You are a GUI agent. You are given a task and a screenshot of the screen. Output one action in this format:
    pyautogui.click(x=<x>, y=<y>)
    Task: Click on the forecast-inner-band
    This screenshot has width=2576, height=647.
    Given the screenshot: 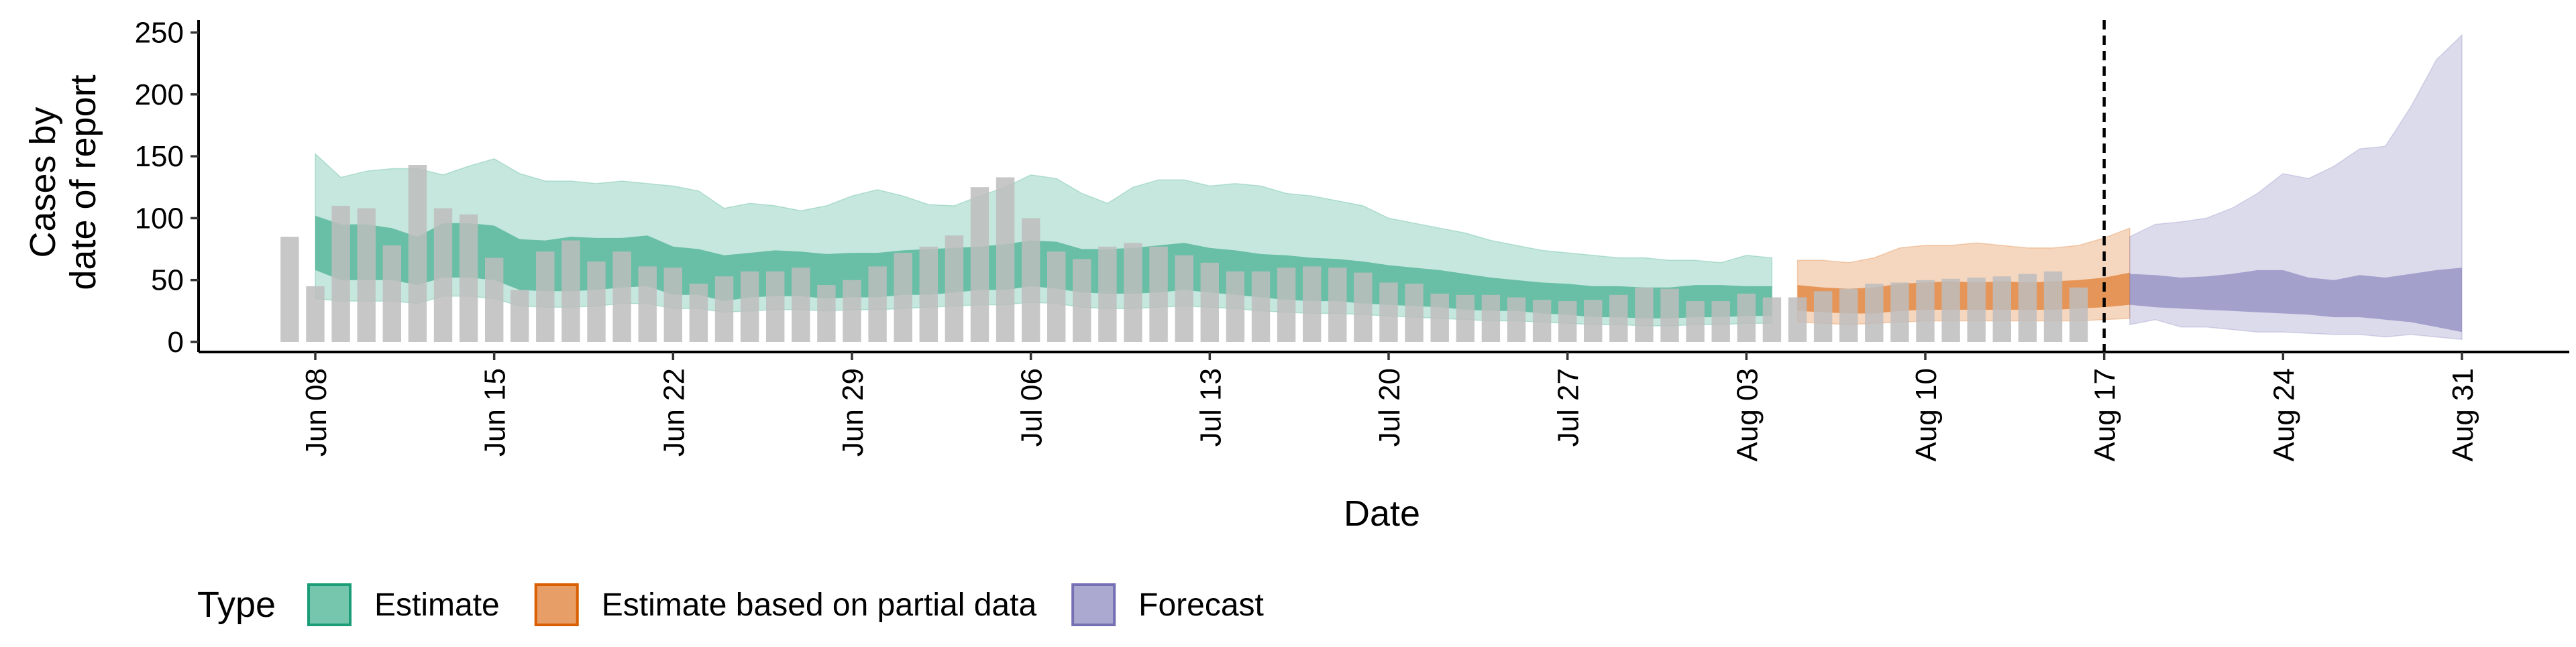 What is the action you would take?
    pyautogui.click(x=2295, y=300)
    